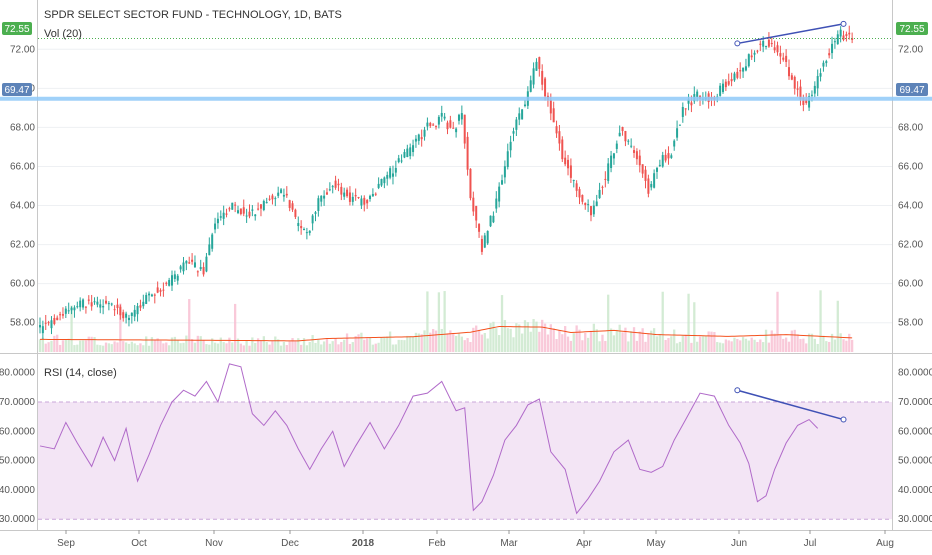 This screenshot has width=932, height=555. What do you see at coordinates (17, 490) in the screenshot?
I see `rsi-tick-label-left: 40.0000` at bounding box center [17, 490].